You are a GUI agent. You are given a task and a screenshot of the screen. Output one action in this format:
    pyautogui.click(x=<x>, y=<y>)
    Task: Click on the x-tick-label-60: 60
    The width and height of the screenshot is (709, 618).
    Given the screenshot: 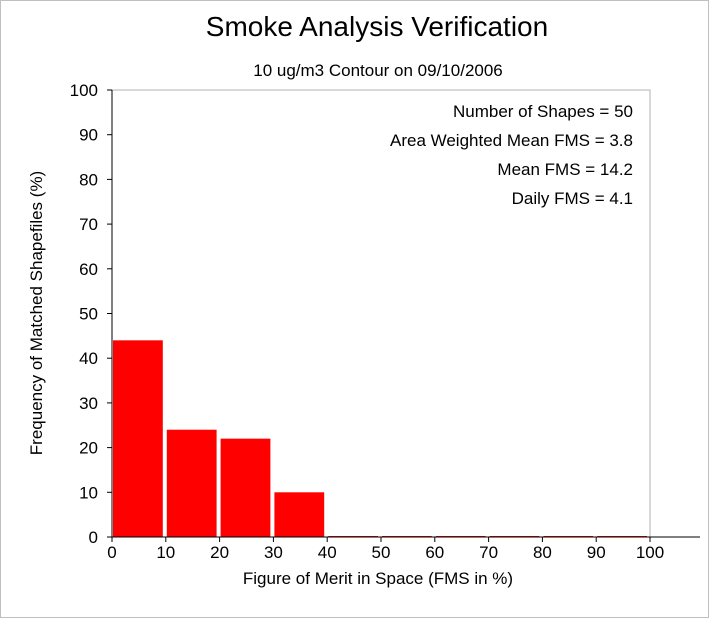 What is the action you would take?
    pyautogui.click(x=434, y=552)
    